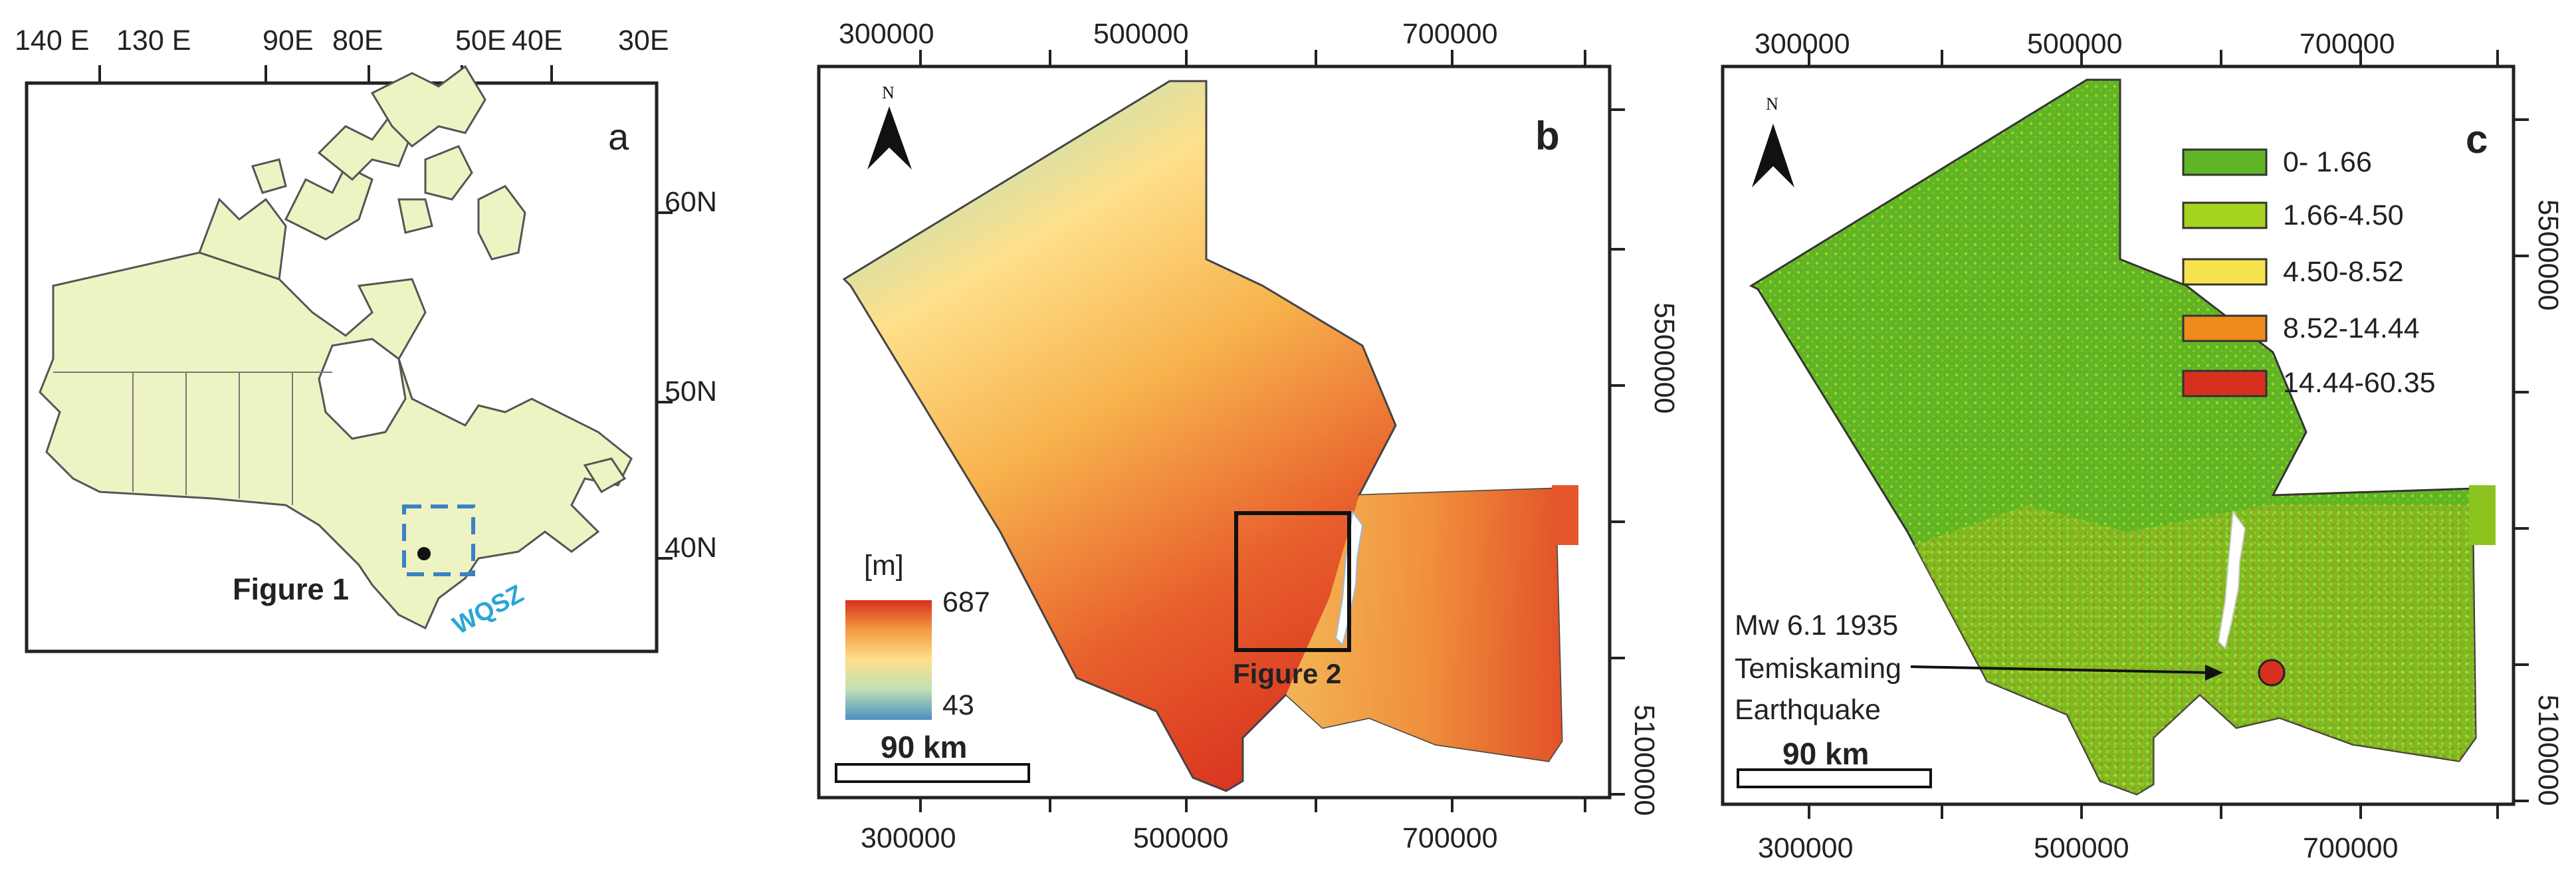  I want to click on canada-landmass, so click(336, 347).